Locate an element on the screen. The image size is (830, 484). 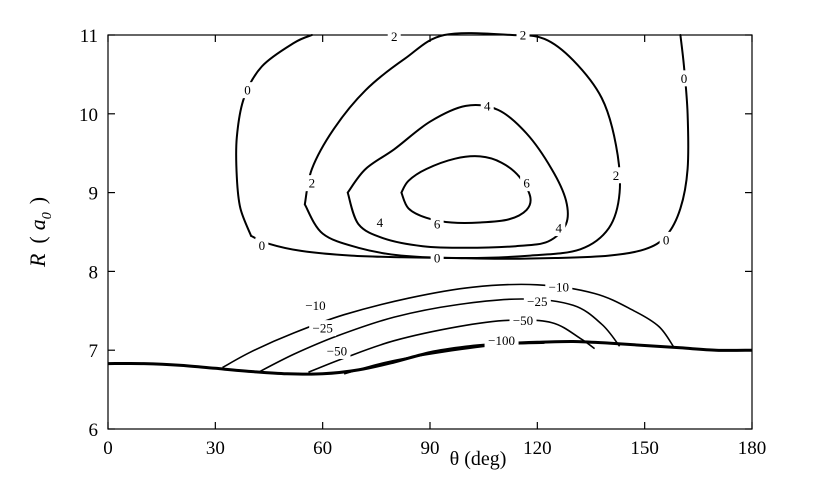
svg-text: R(a0) is located at coordinates (40, 232).